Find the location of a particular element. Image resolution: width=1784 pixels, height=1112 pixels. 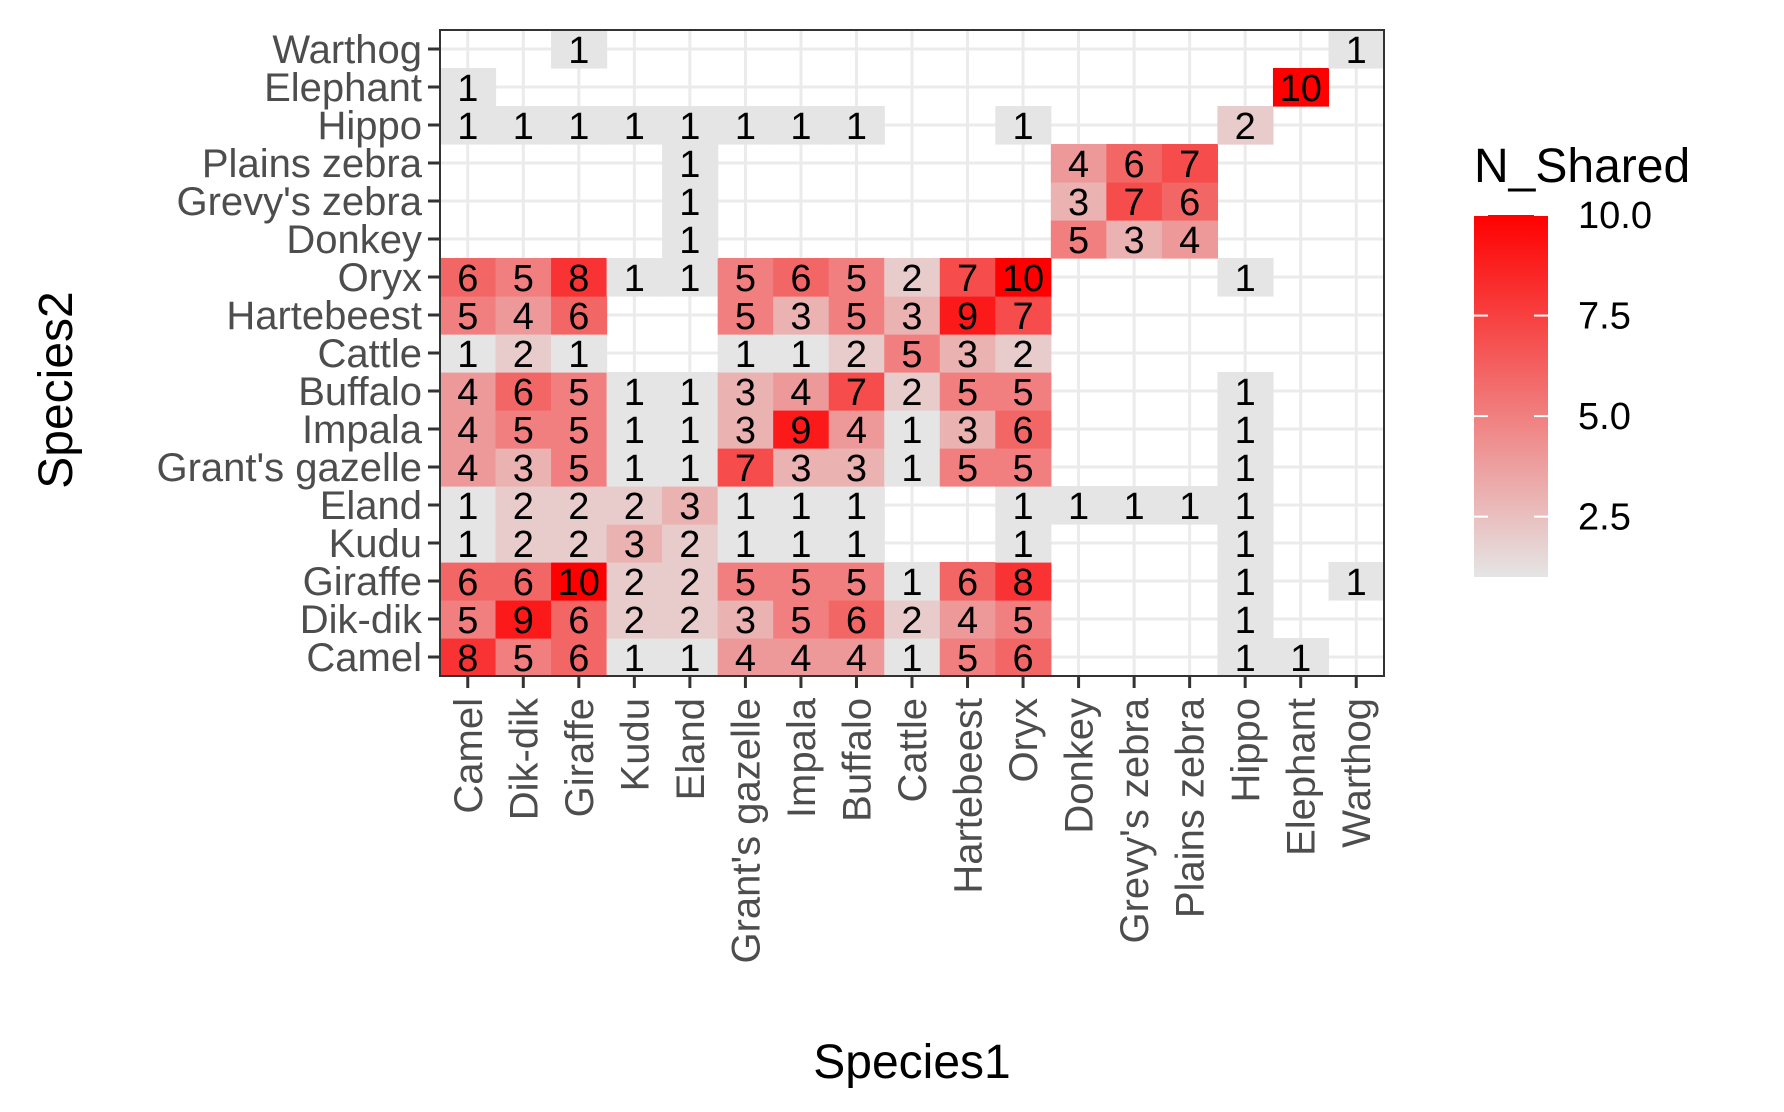

cell-label-dik-dik-hartebeest: 4 is located at coordinates (523, 317).